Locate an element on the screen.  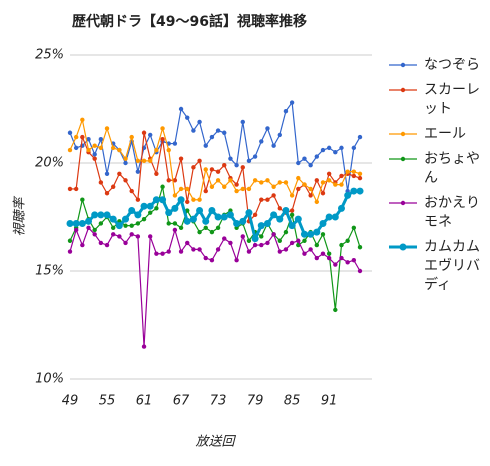
y-axis-label: 視聴率 is located at coordinates (20, 216).